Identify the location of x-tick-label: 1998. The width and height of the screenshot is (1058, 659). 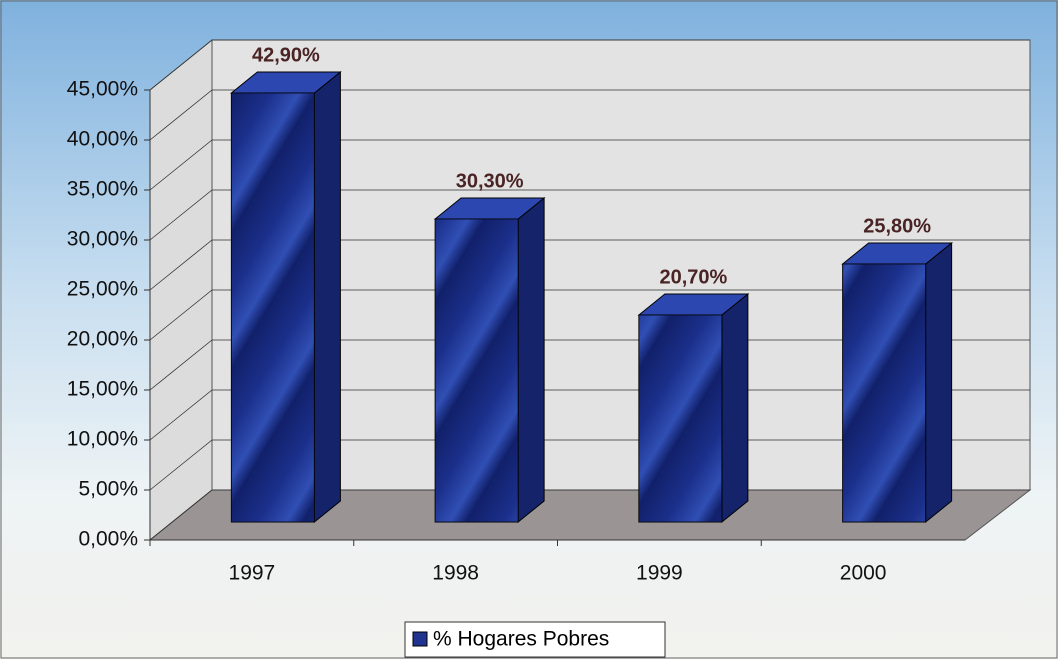
(455, 573).